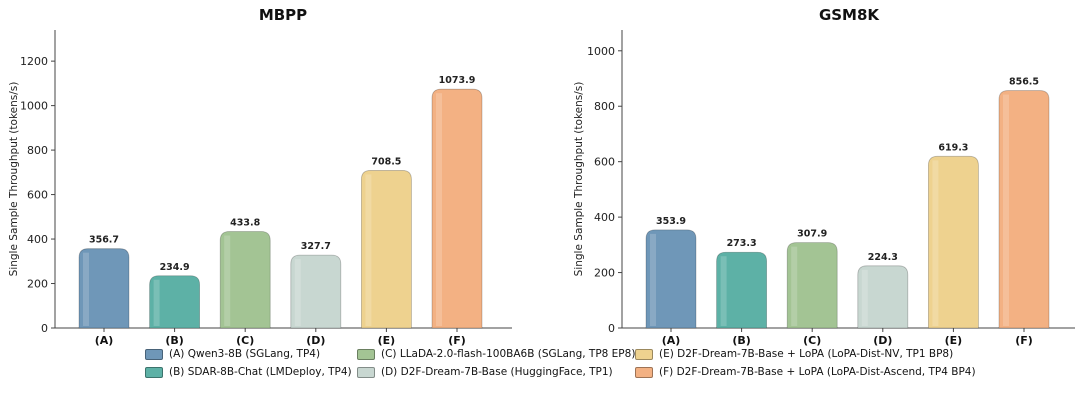 This screenshot has height=409, width=1080. I want to click on gsm8k-title: GSM8K, so click(849, 15).